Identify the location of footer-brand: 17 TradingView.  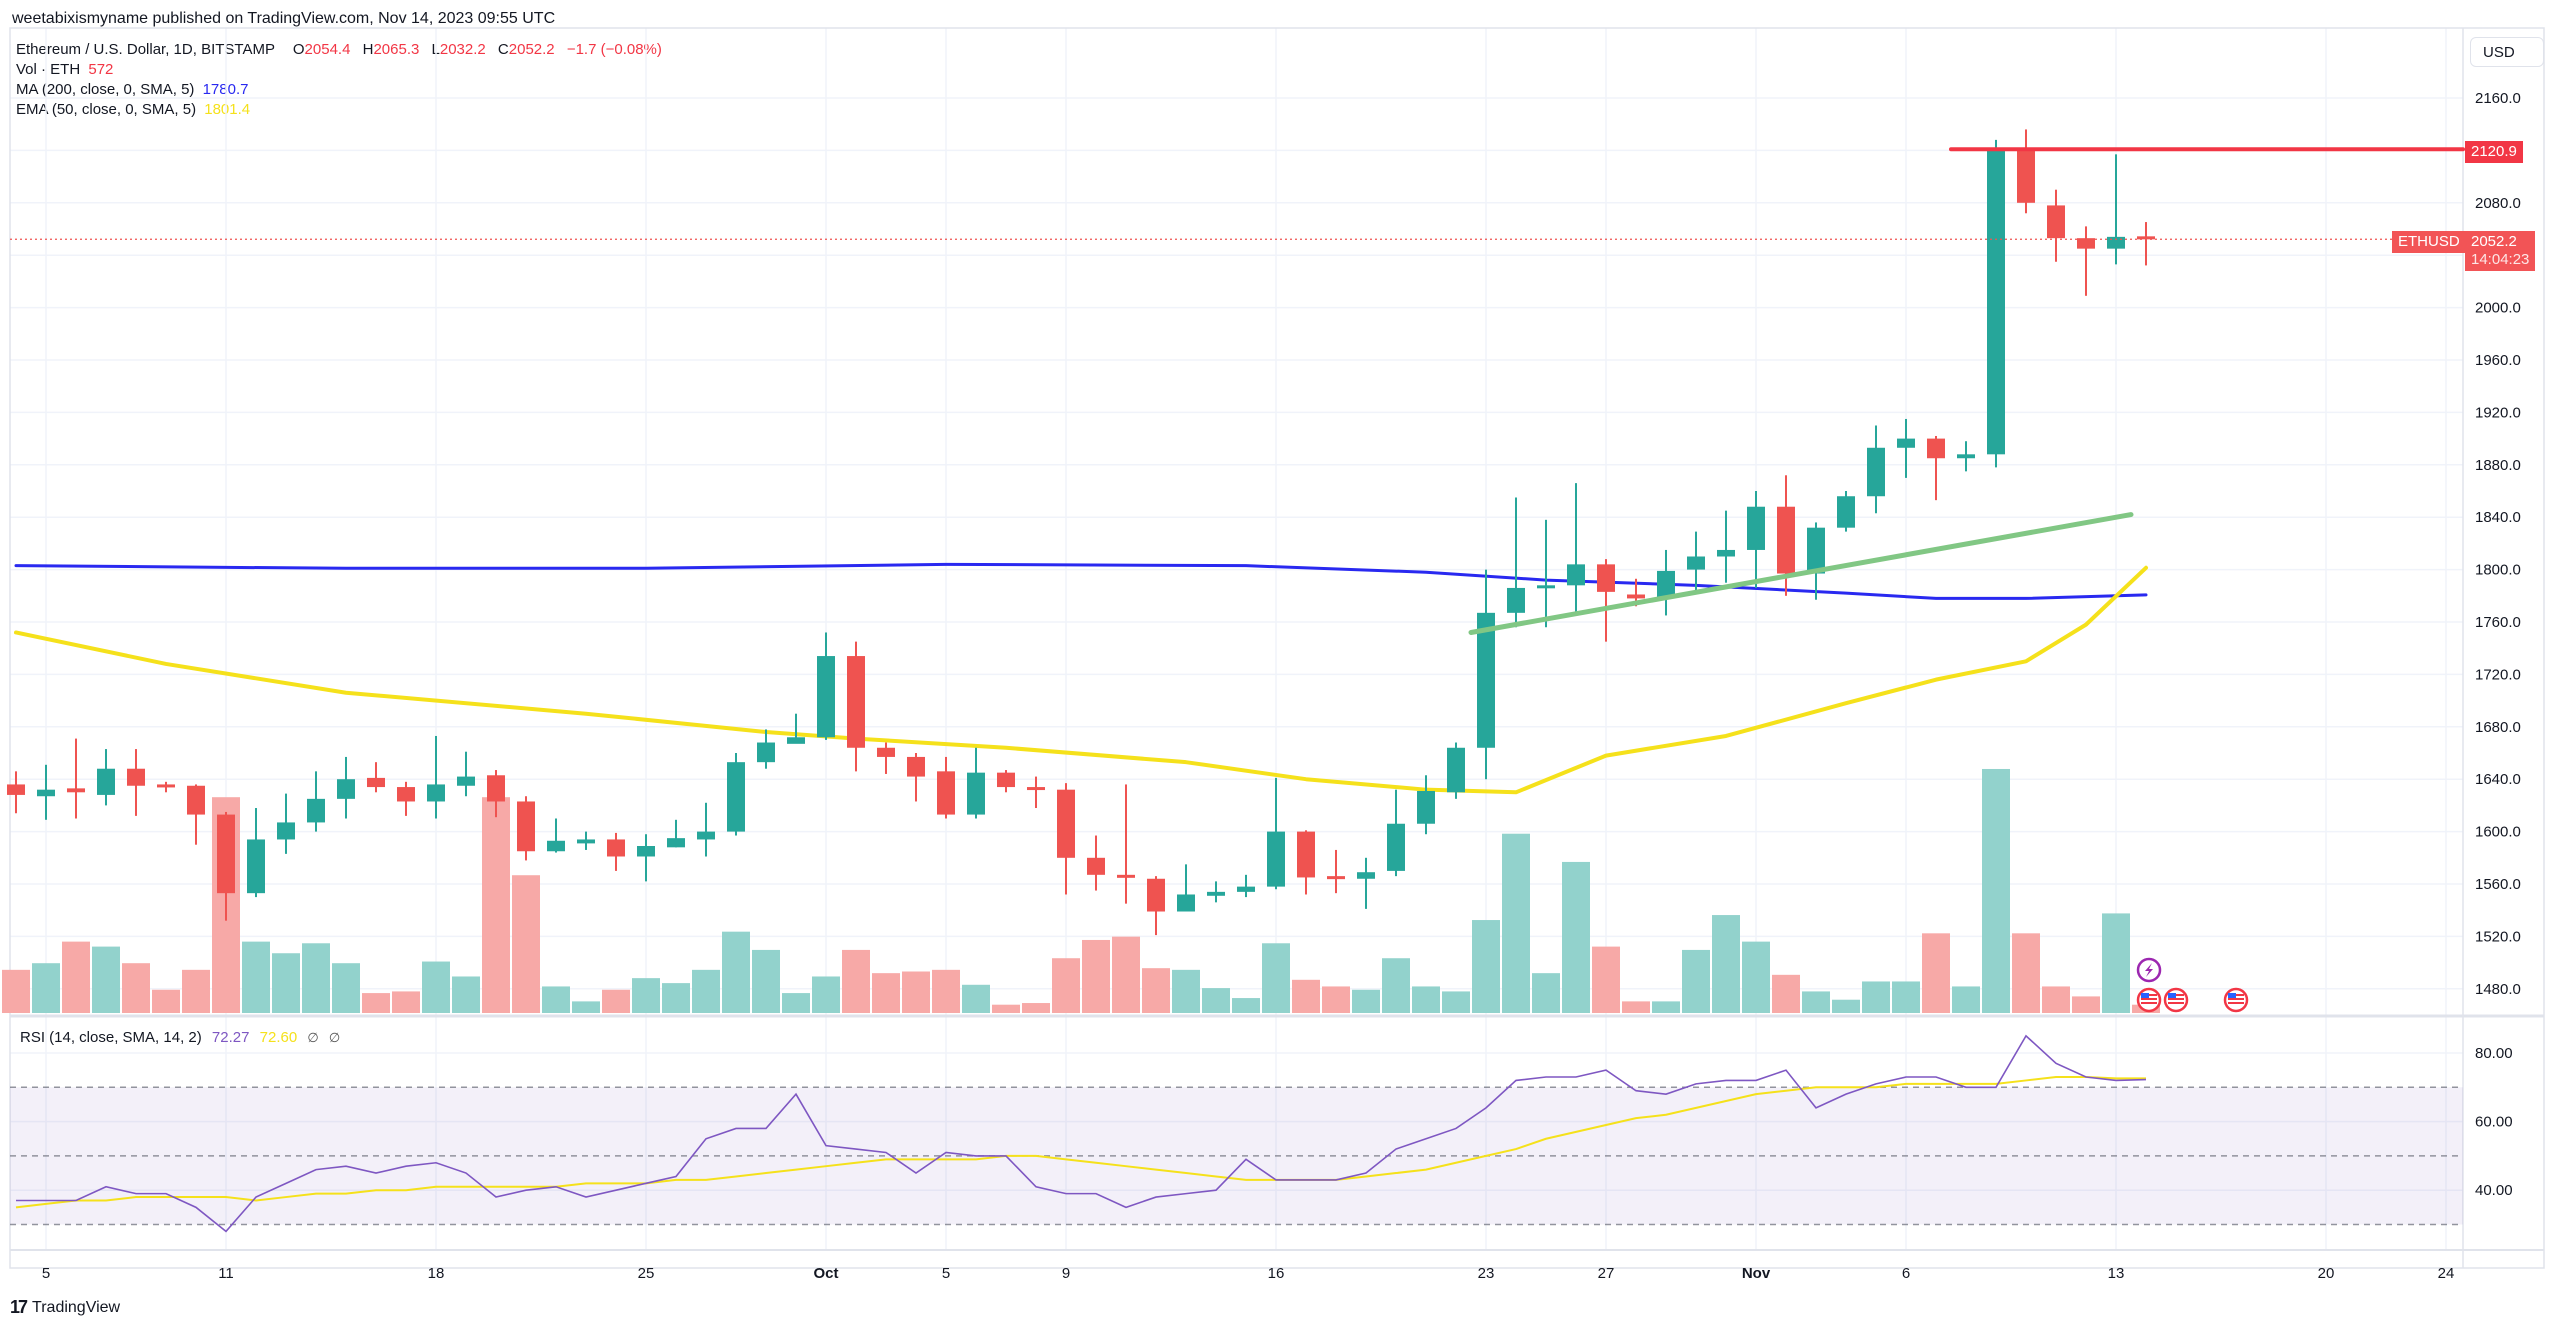
(65, 1307).